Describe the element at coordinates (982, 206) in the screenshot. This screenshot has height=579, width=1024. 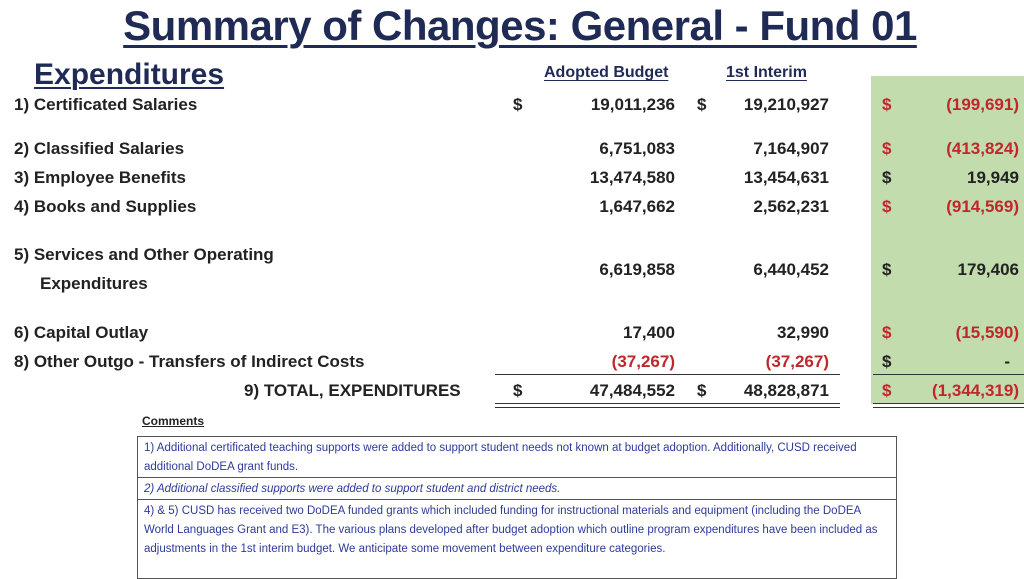
I see `difference-value: (914,569)` at that location.